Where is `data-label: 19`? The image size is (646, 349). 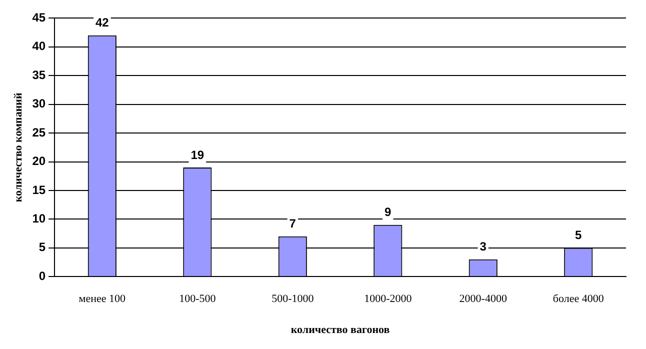 data-label: 19 is located at coordinates (197, 155).